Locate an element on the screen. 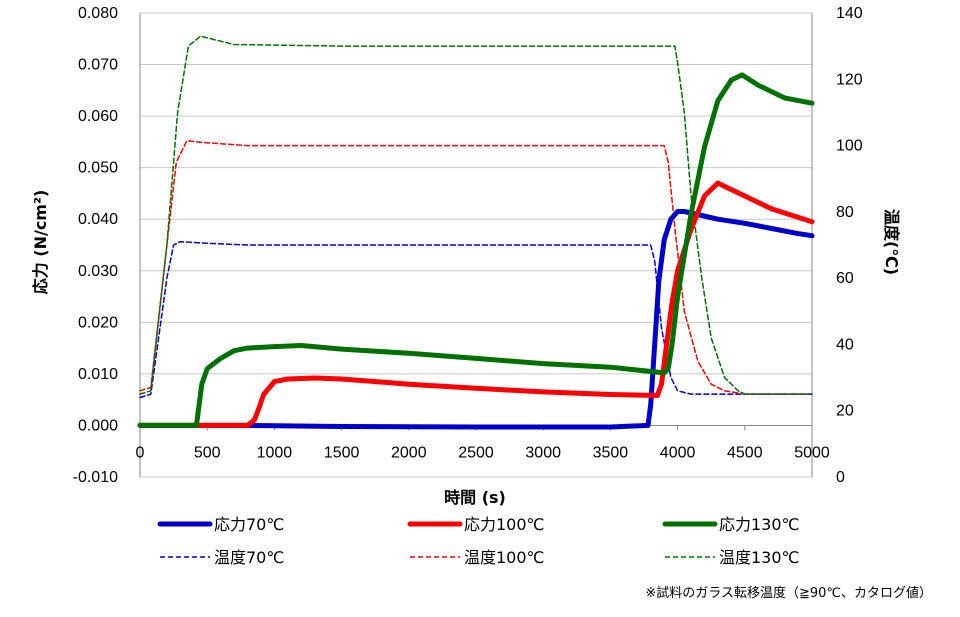 This screenshot has height=617, width=960. y2-tick-label: 120 is located at coordinates (849, 79).